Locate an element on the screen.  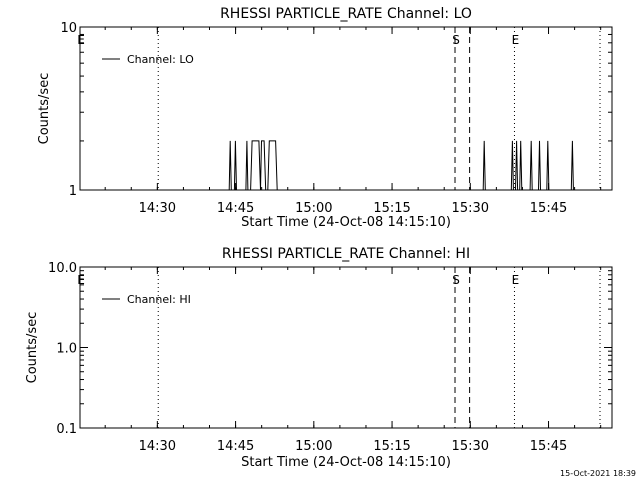
y-tick-label: 1.0 is located at coordinates (66, 349).